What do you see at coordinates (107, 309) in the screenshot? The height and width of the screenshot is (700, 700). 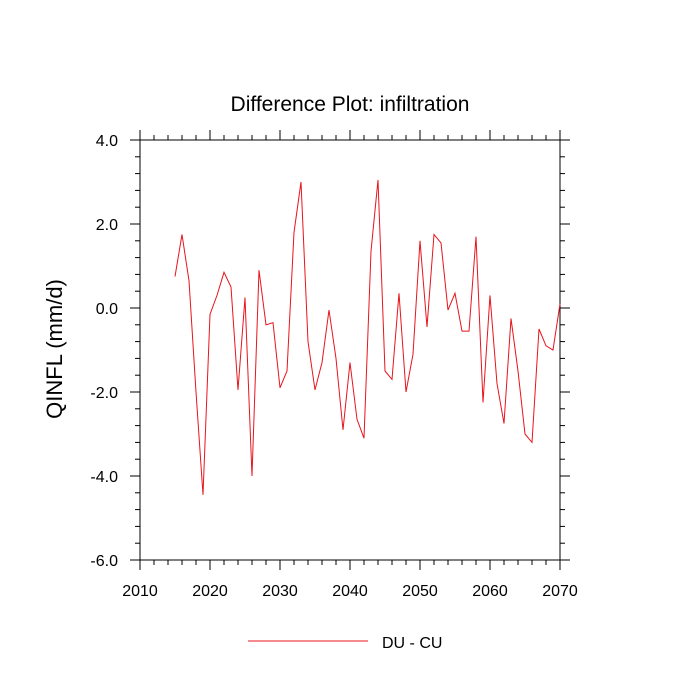 I see `y-tick-label: 0.0` at bounding box center [107, 309].